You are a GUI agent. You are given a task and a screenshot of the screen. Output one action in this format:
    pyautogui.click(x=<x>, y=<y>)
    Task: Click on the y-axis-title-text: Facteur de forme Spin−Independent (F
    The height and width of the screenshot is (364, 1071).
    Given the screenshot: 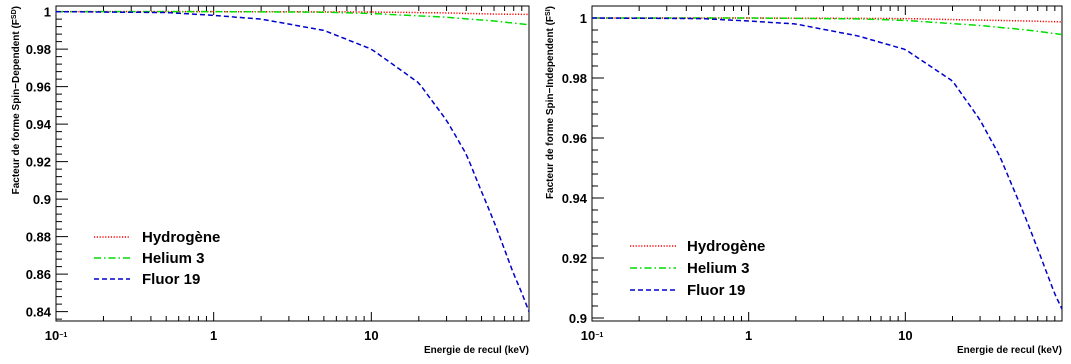 What is the action you would take?
    pyautogui.click(x=550, y=107)
    